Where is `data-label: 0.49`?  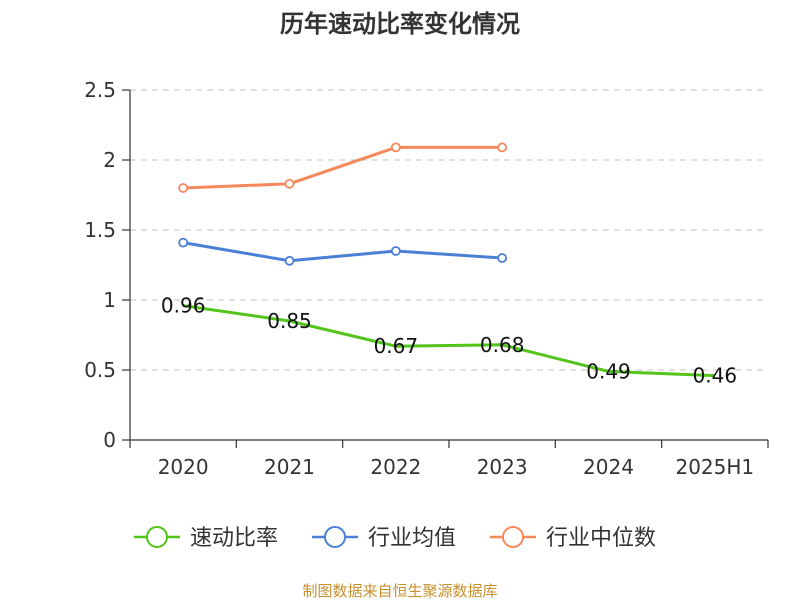 data-label: 0.49 is located at coordinates (608, 371).